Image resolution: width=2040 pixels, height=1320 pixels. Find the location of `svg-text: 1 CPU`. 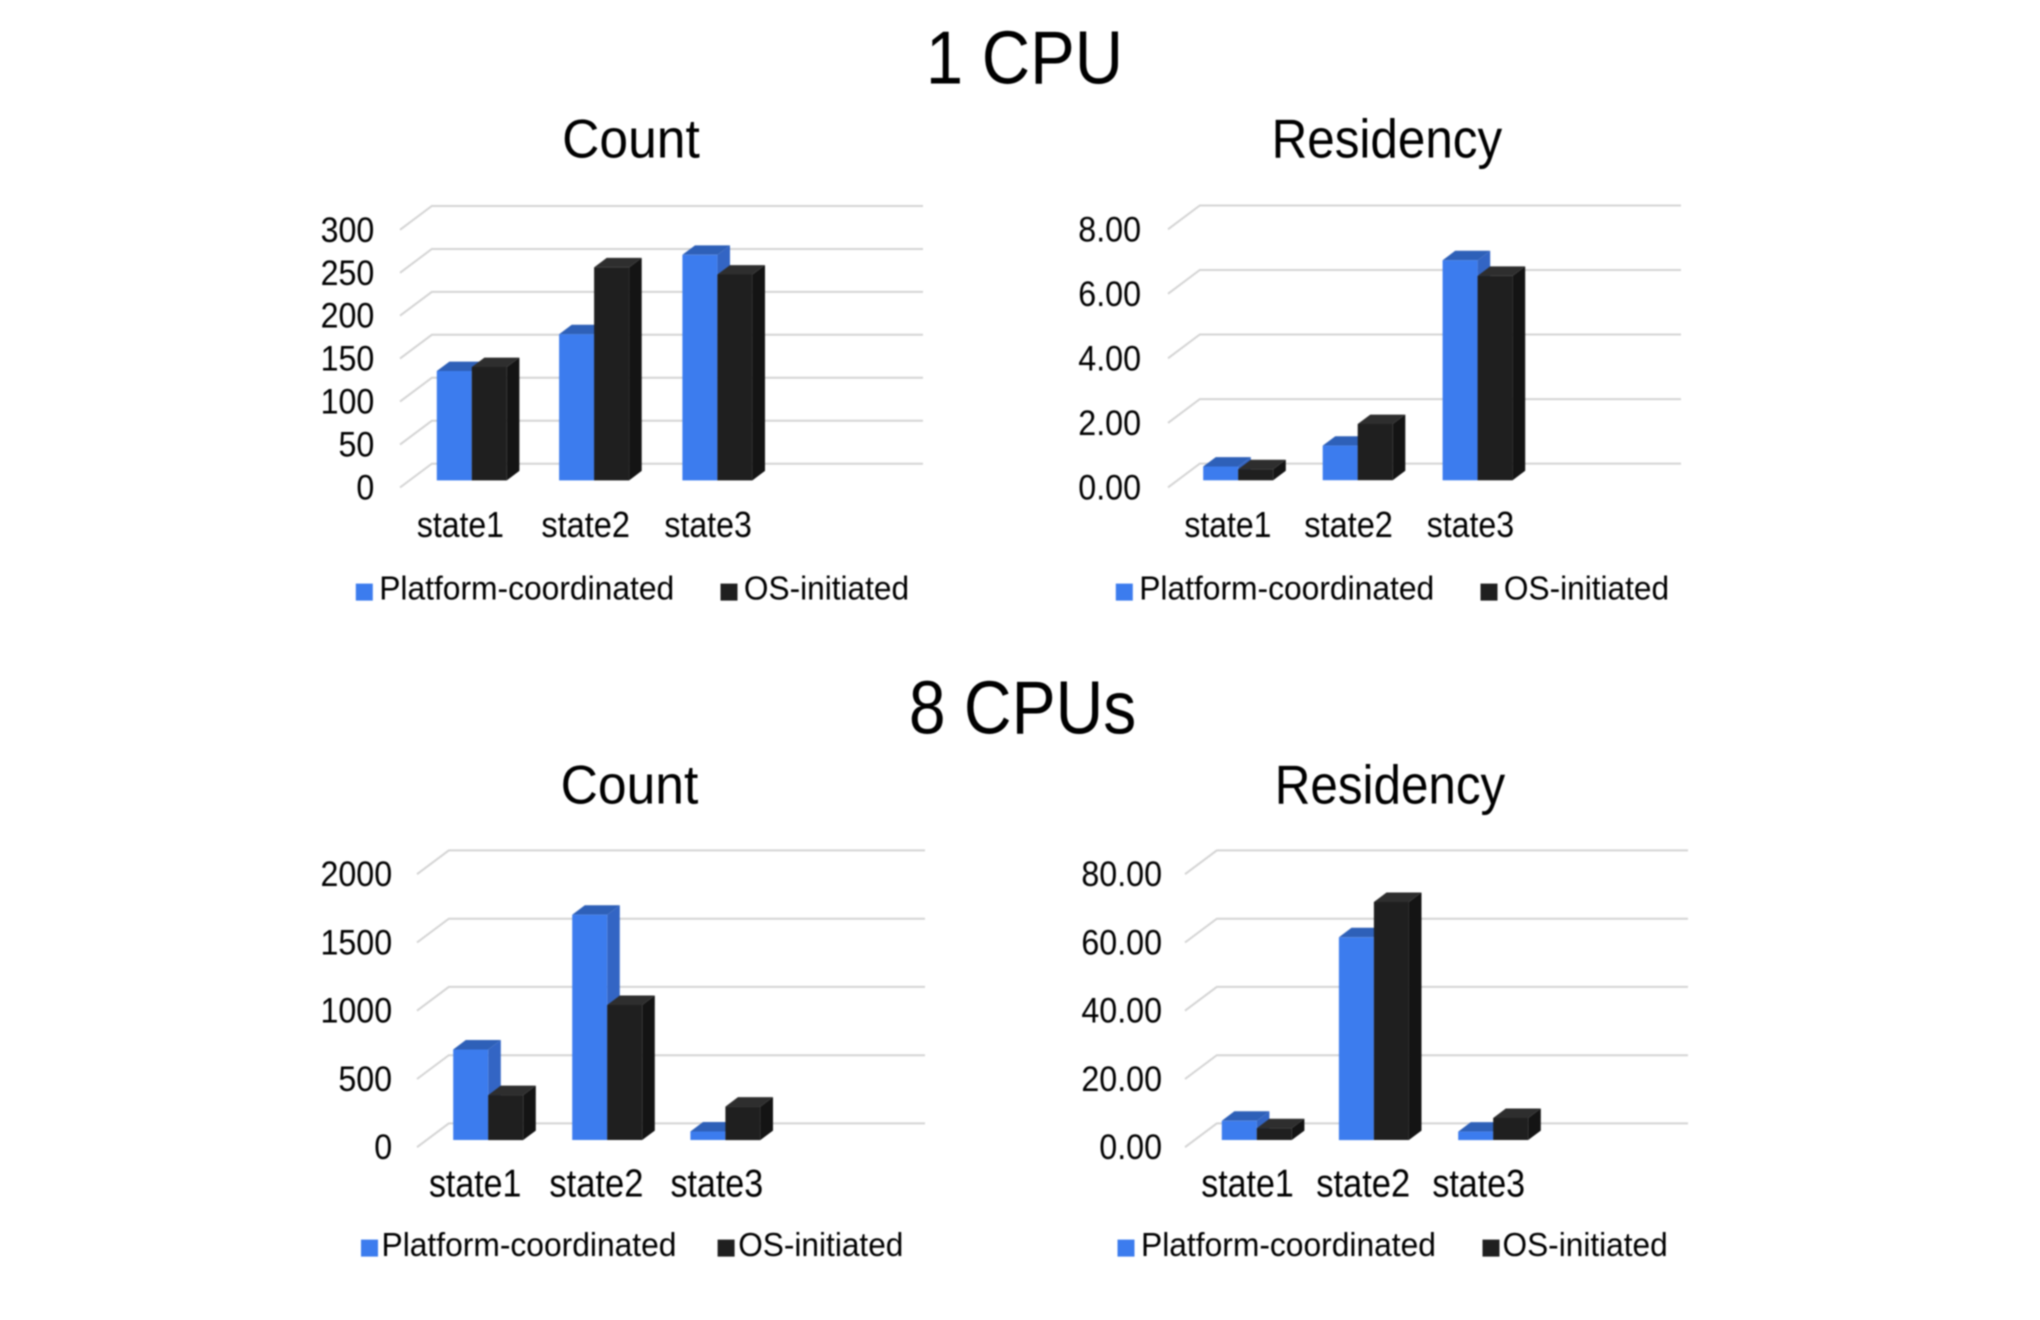

svg-text: 1 CPU is located at coordinates (1024, 58).